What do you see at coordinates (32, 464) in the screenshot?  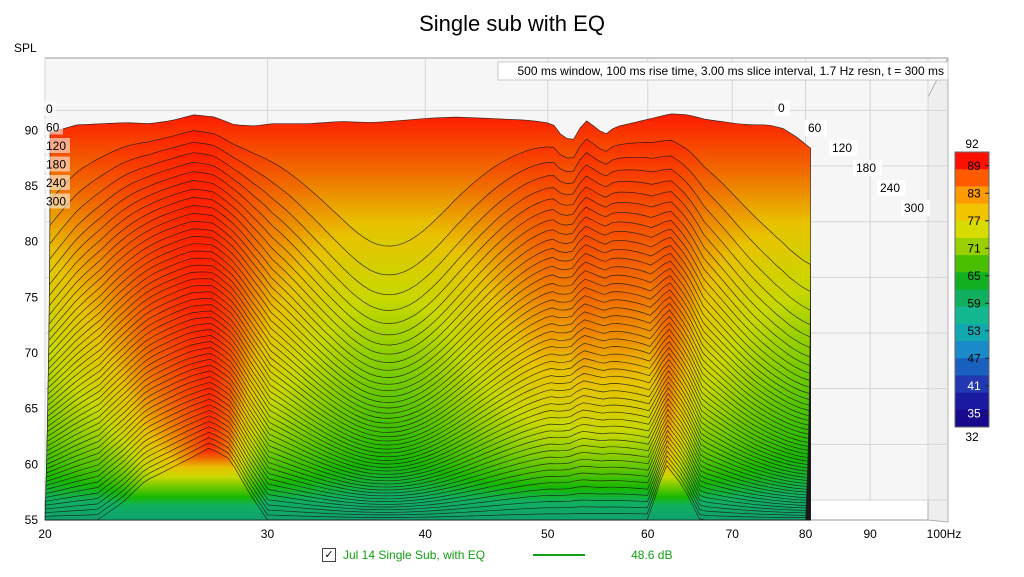 I see `y-tick-label: 60` at bounding box center [32, 464].